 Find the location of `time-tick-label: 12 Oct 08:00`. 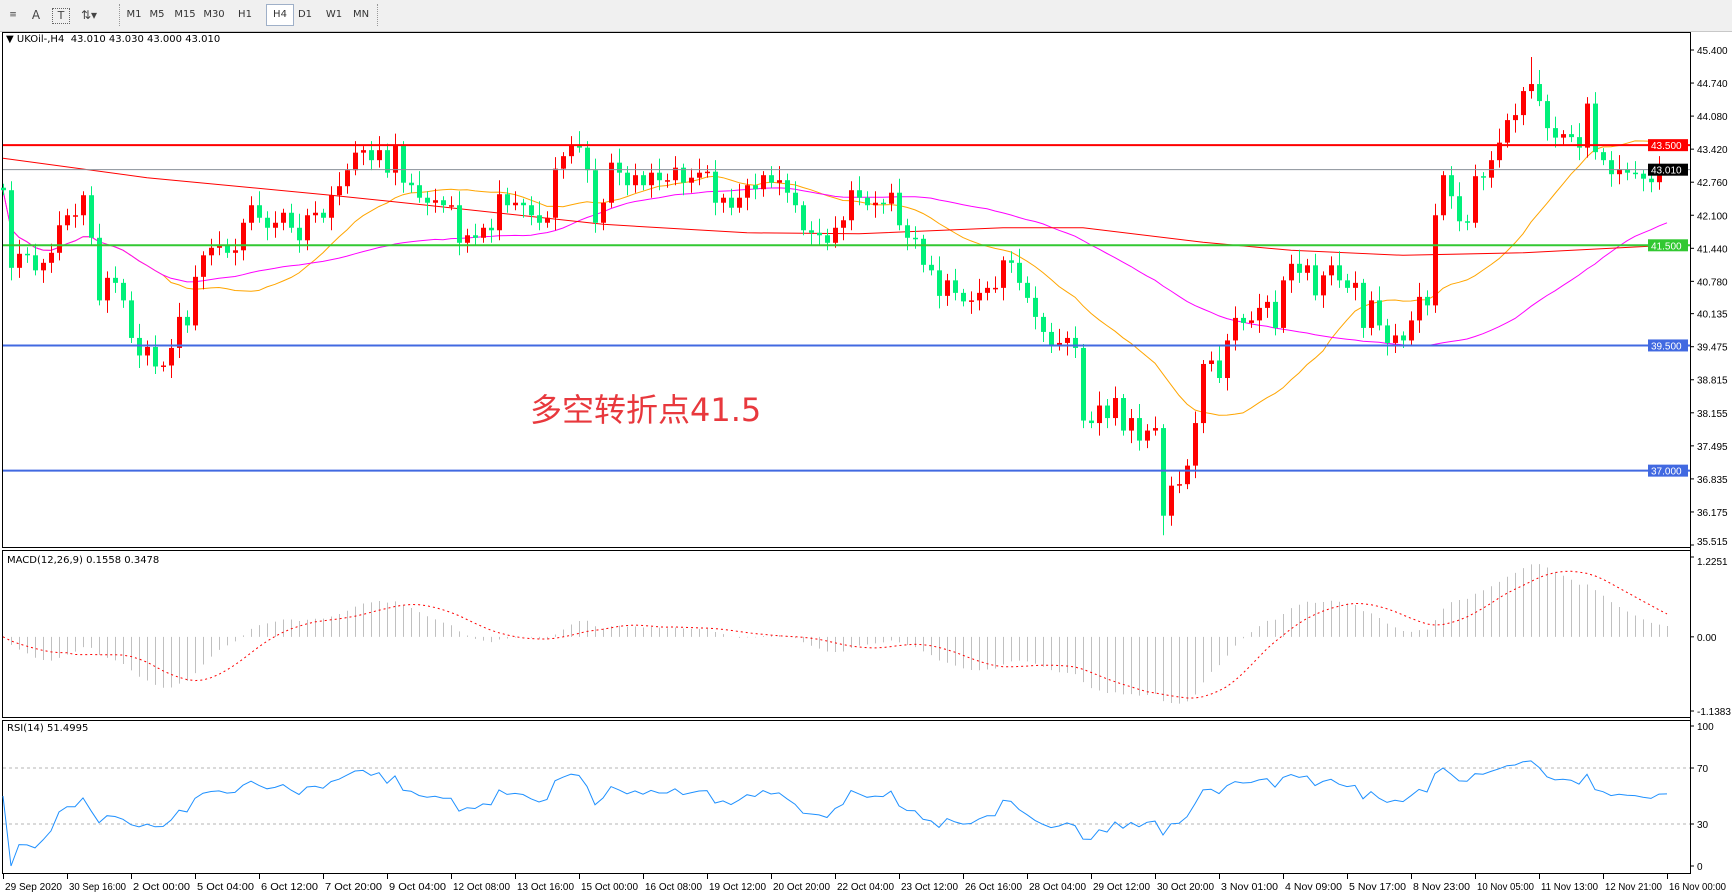

time-tick-label: 12 Oct 08:00 is located at coordinates (481, 887).